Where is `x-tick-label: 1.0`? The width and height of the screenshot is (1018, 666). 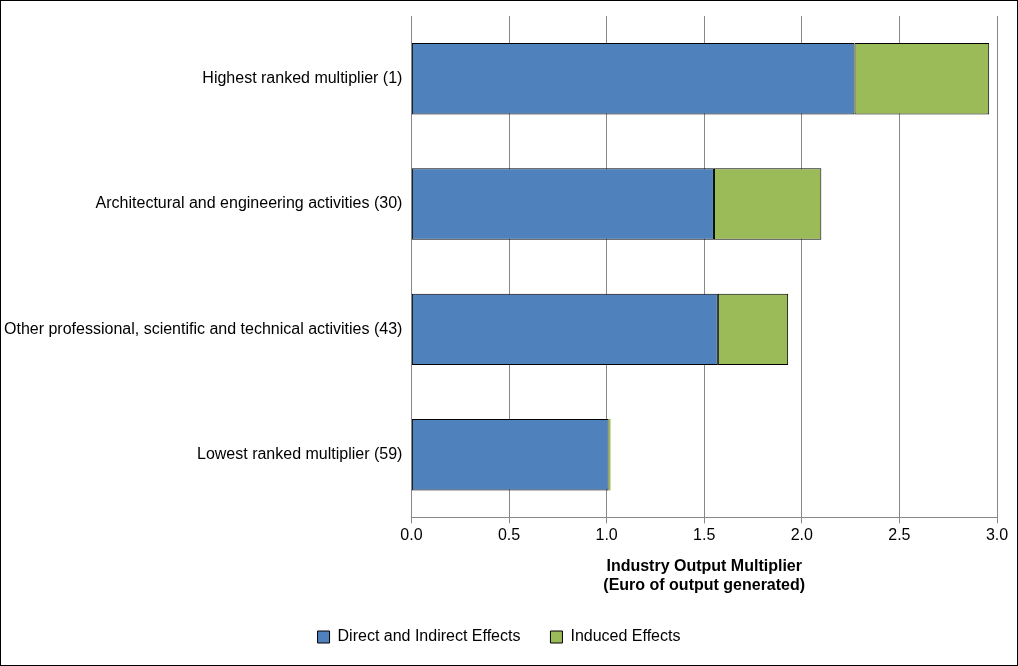
x-tick-label: 1.0 is located at coordinates (606, 535).